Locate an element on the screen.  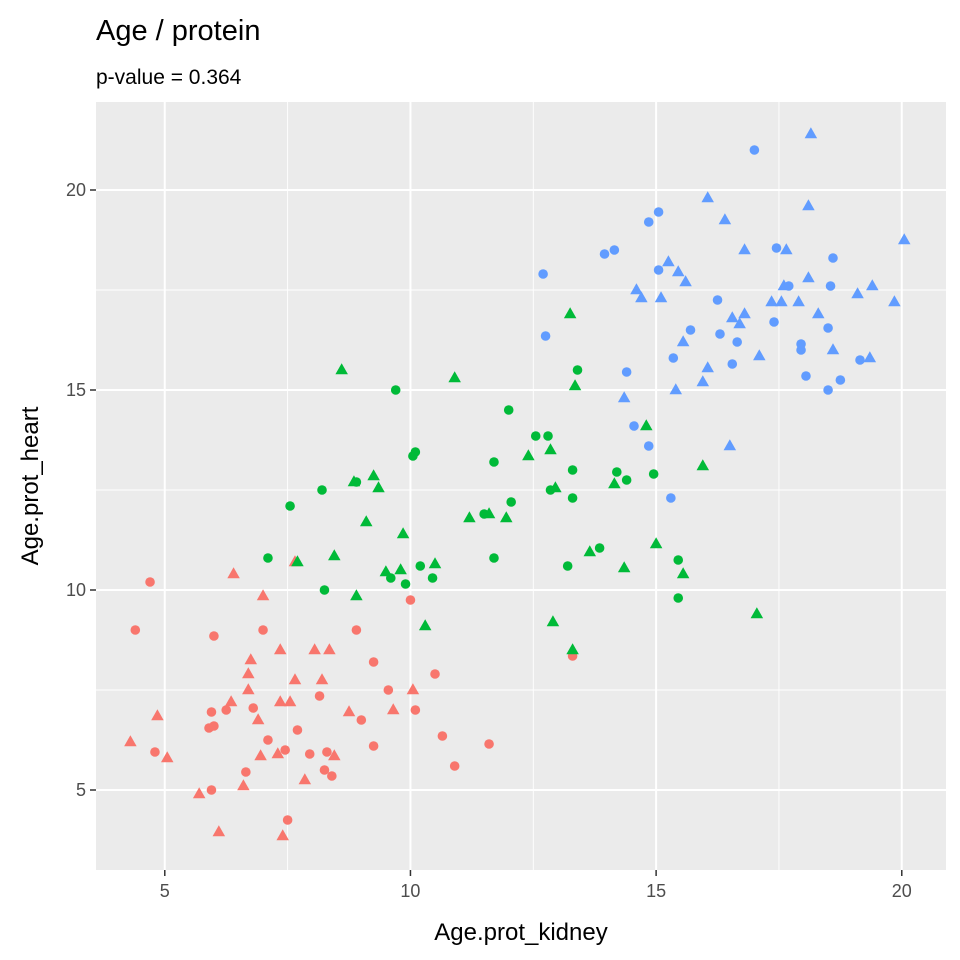
y-axis-title: Age.prot_heart is located at coordinates (30, 485).